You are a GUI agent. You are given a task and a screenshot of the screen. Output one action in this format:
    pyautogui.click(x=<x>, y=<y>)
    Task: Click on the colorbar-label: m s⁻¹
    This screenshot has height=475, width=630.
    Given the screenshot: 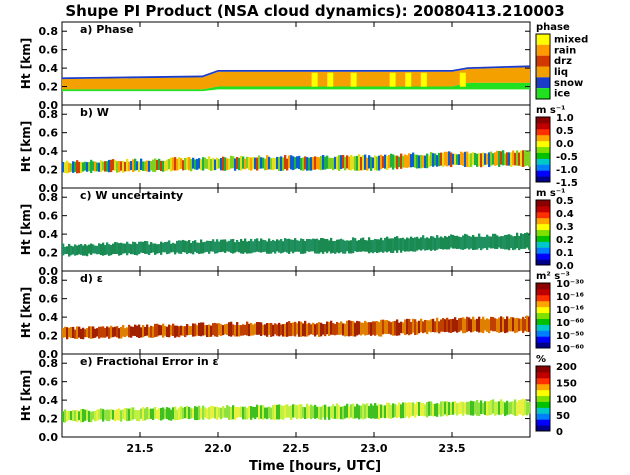 What is the action you would take?
    pyautogui.click(x=551, y=110)
    